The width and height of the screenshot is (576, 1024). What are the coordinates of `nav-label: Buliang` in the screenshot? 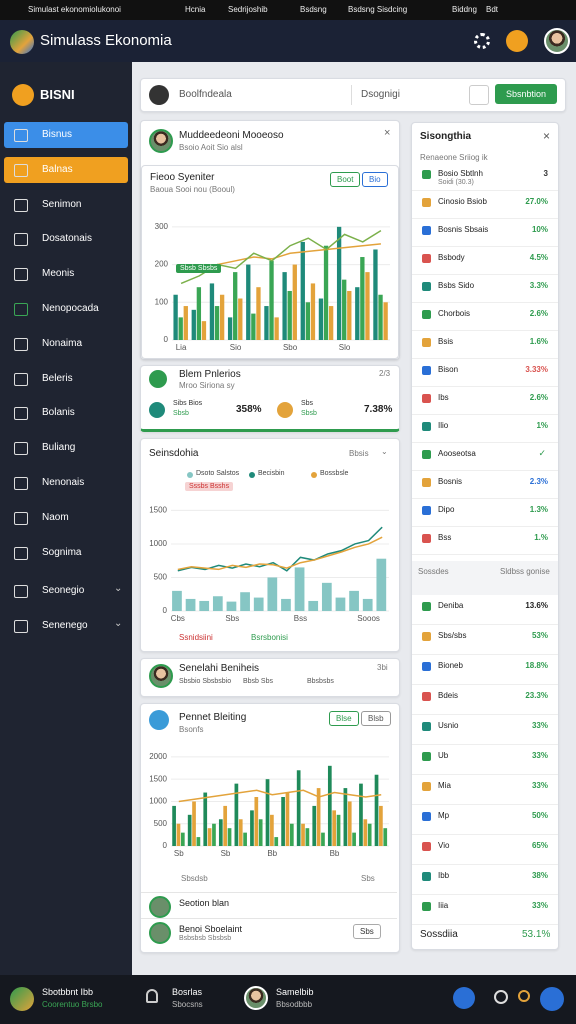 It's located at (59, 448).